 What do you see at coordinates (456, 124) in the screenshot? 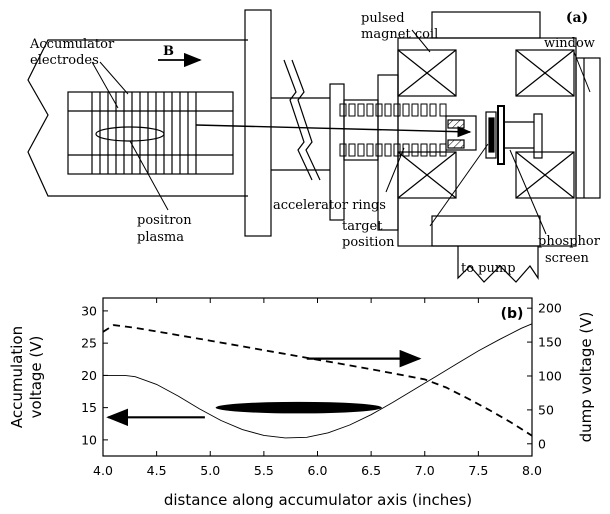
I see `accelerator-hatch-top` at bounding box center [456, 124].